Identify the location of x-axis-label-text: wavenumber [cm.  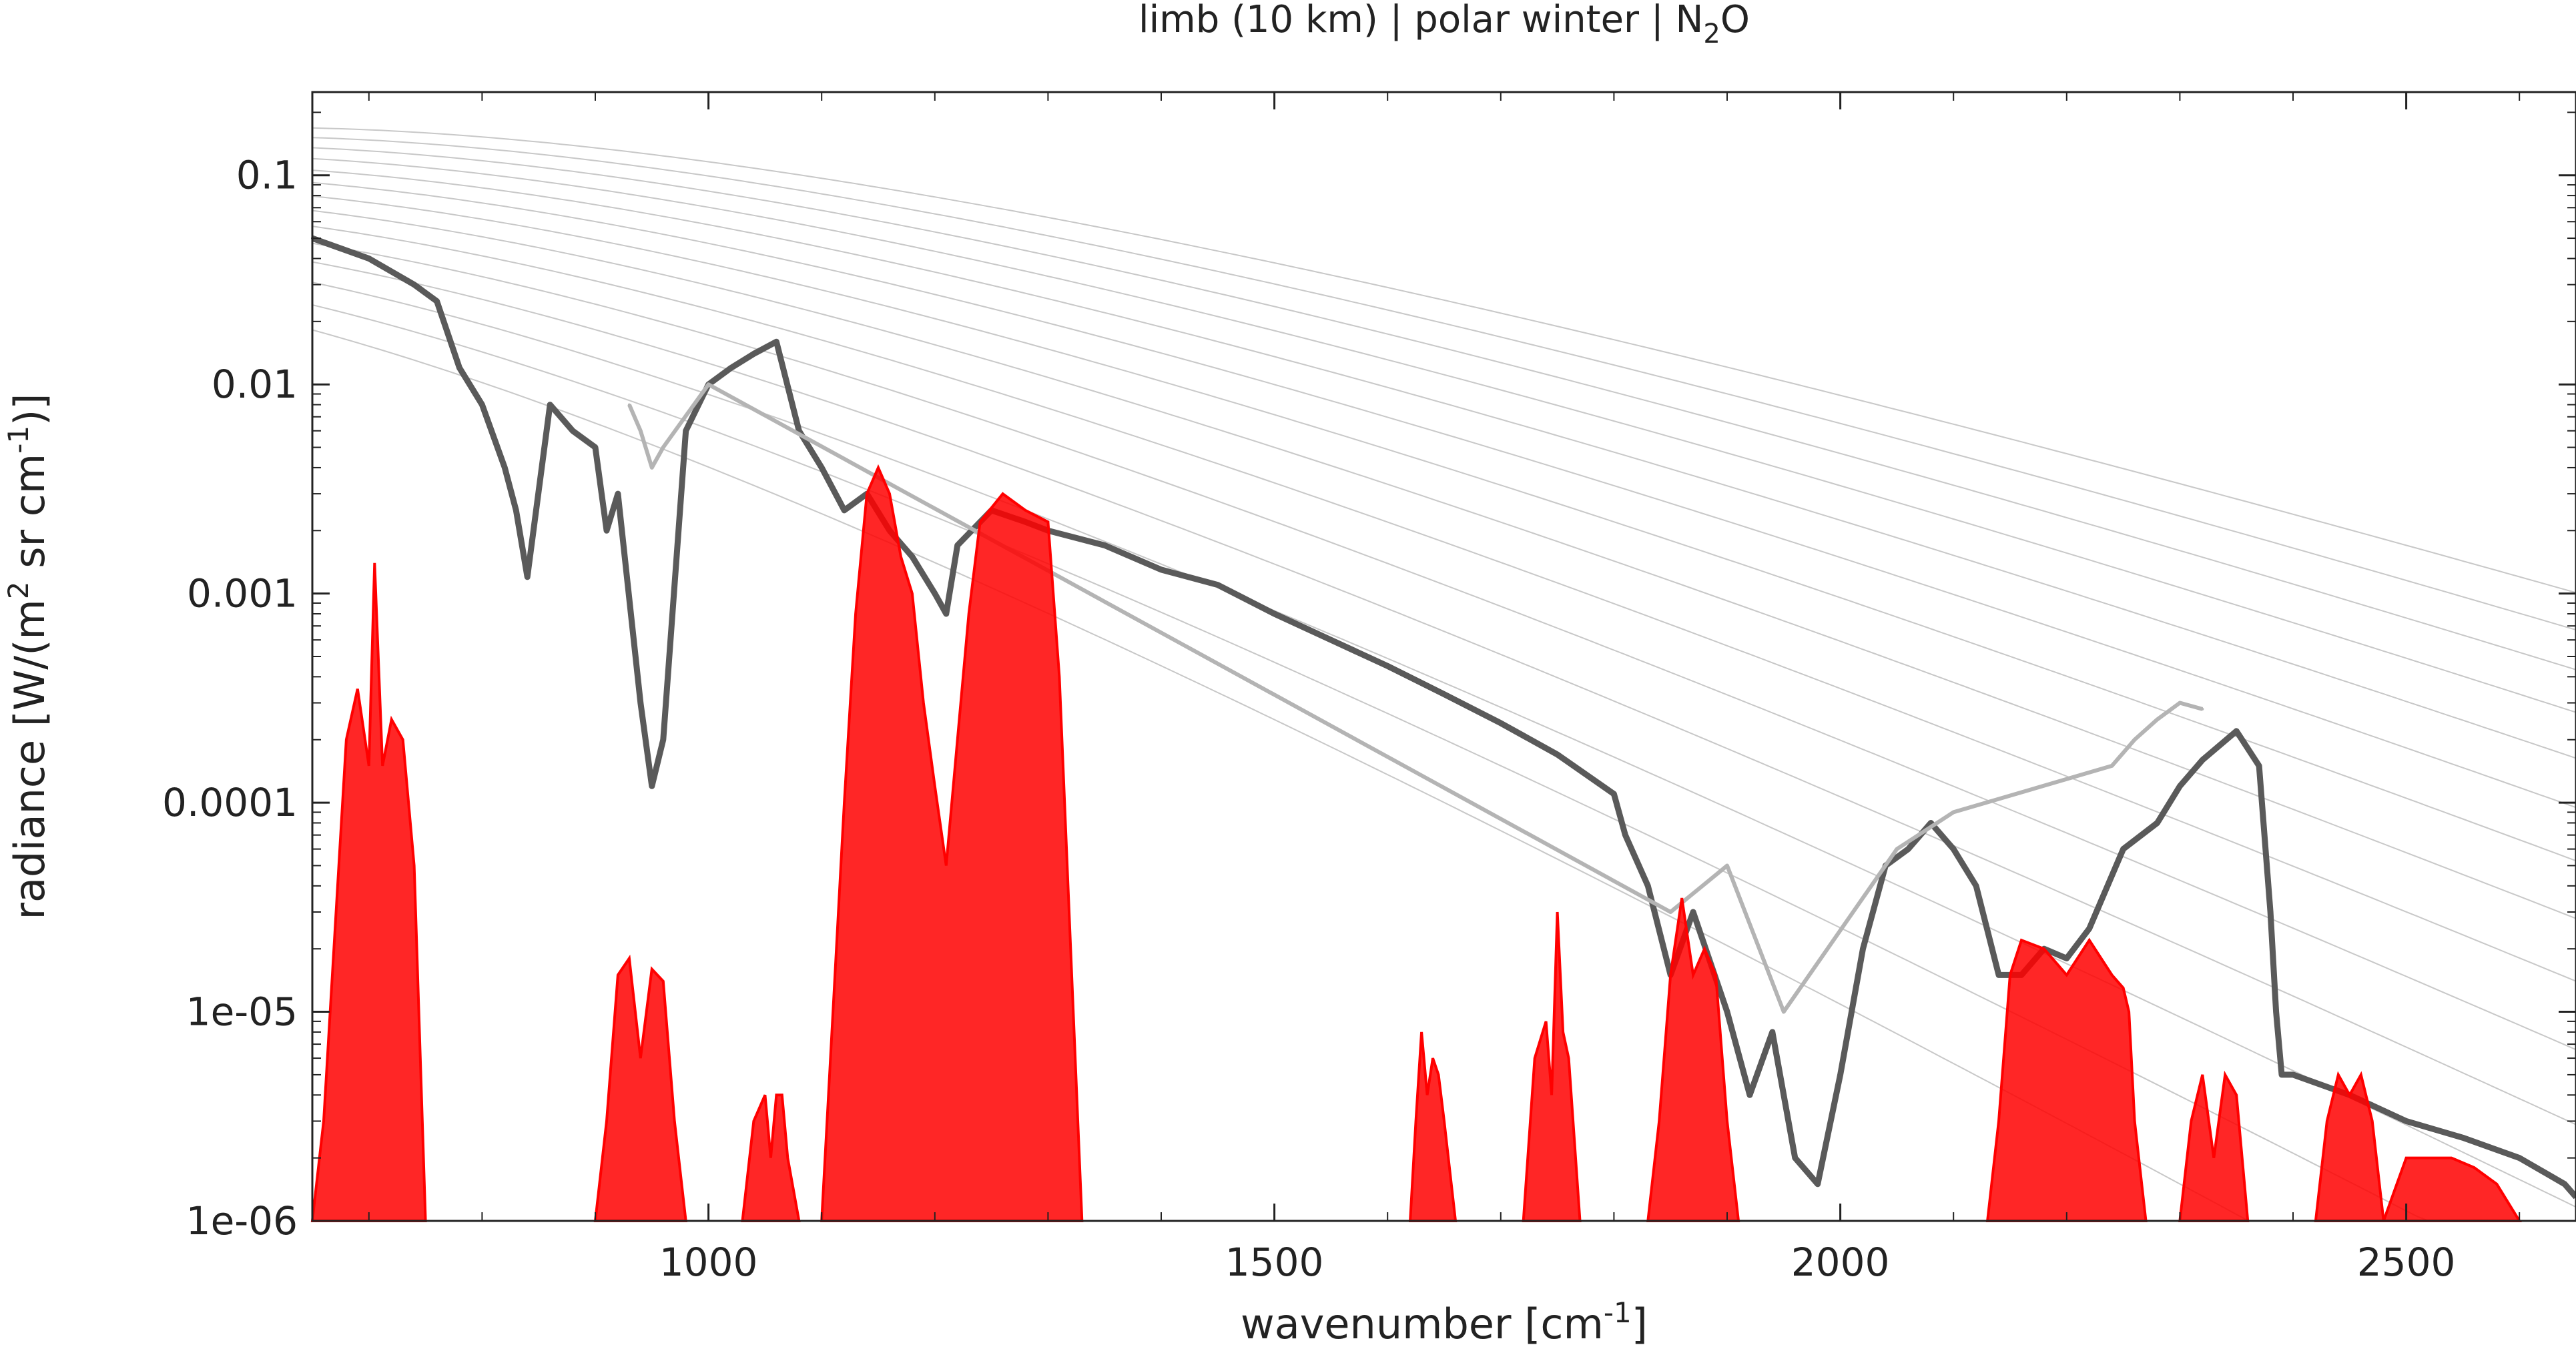
(1423, 1324).